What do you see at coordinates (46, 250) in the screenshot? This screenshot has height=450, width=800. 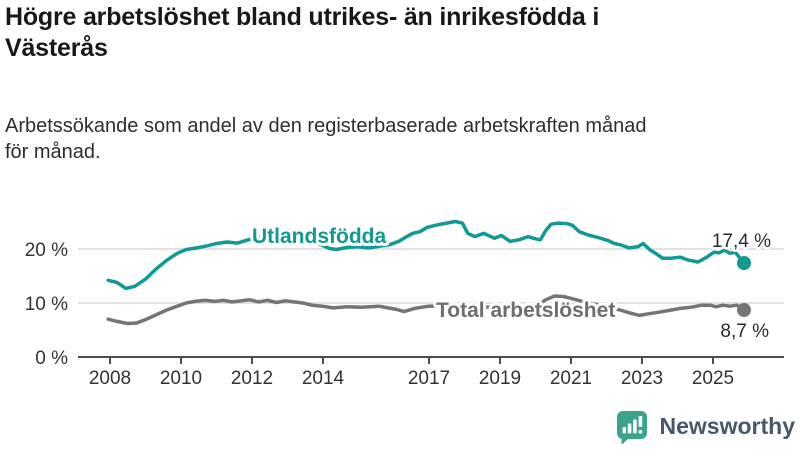 I see `y-tick-20: 20 %` at bounding box center [46, 250].